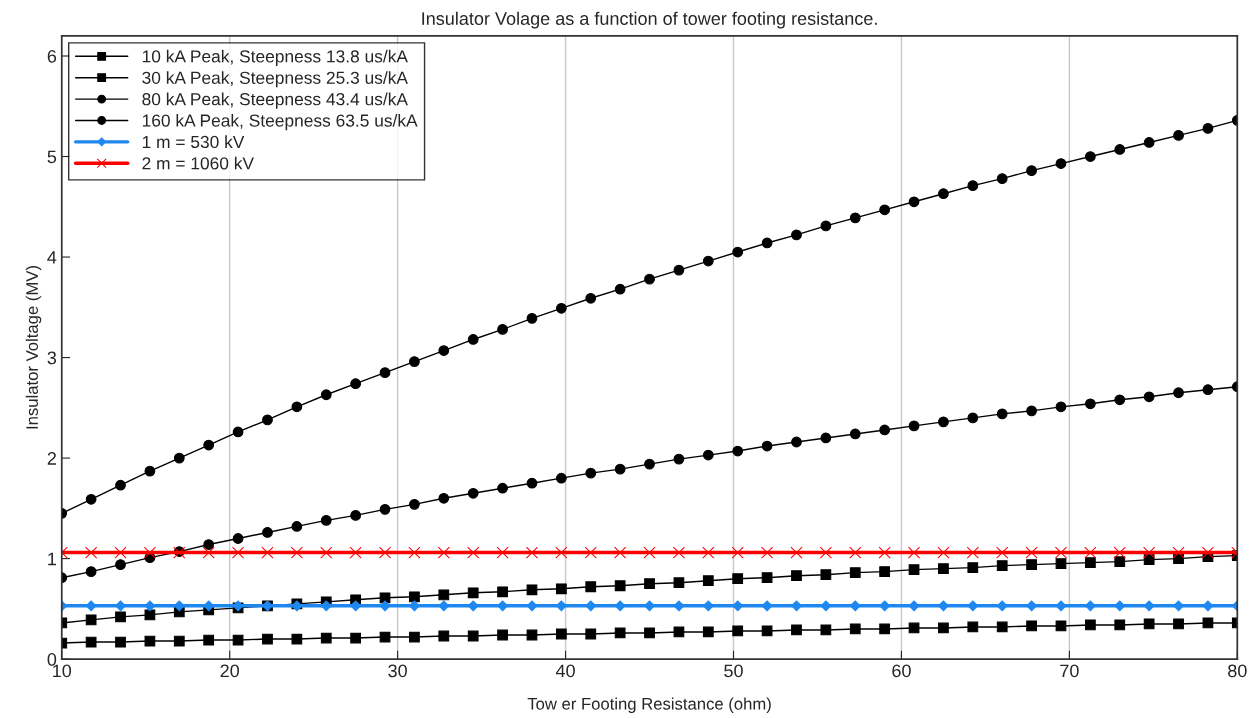  Describe the element at coordinates (230, 671) in the screenshot. I see `x-tick-label: 20` at that location.